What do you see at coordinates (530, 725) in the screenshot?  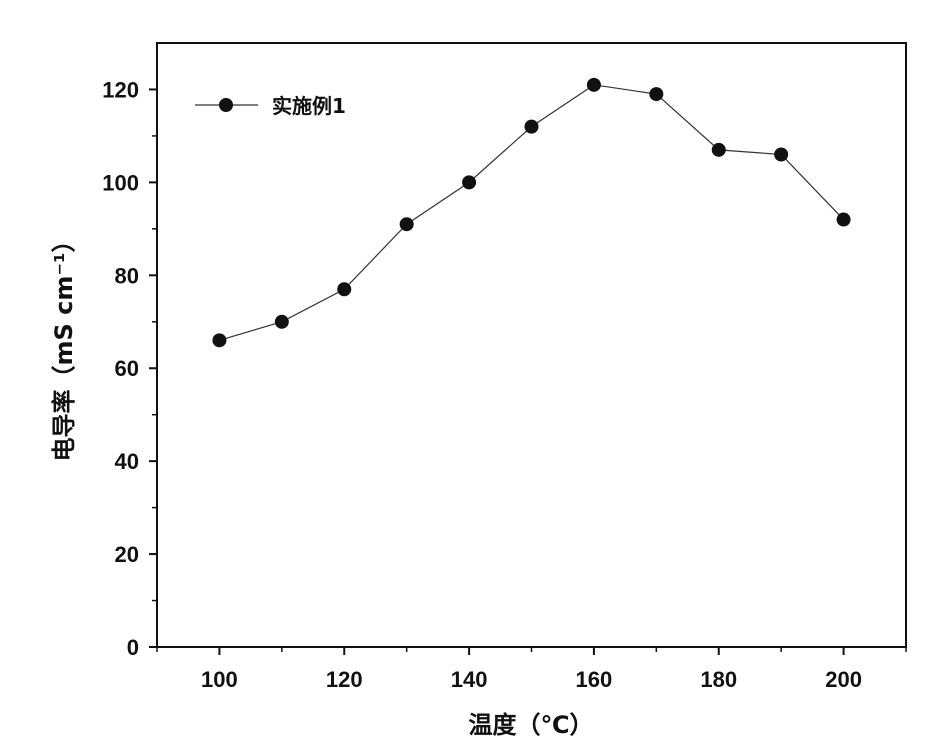 I see `x-axis-title: 温度（℃）` at bounding box center [530, 725].